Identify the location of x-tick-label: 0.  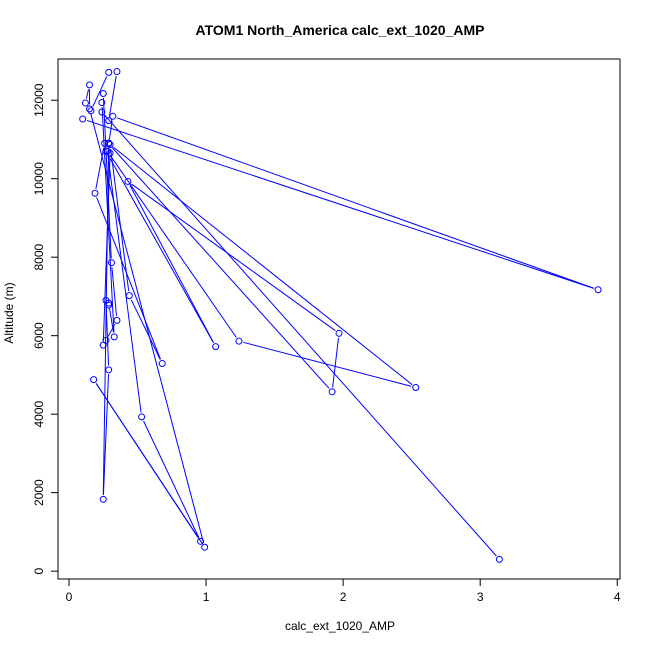
(69, 597).